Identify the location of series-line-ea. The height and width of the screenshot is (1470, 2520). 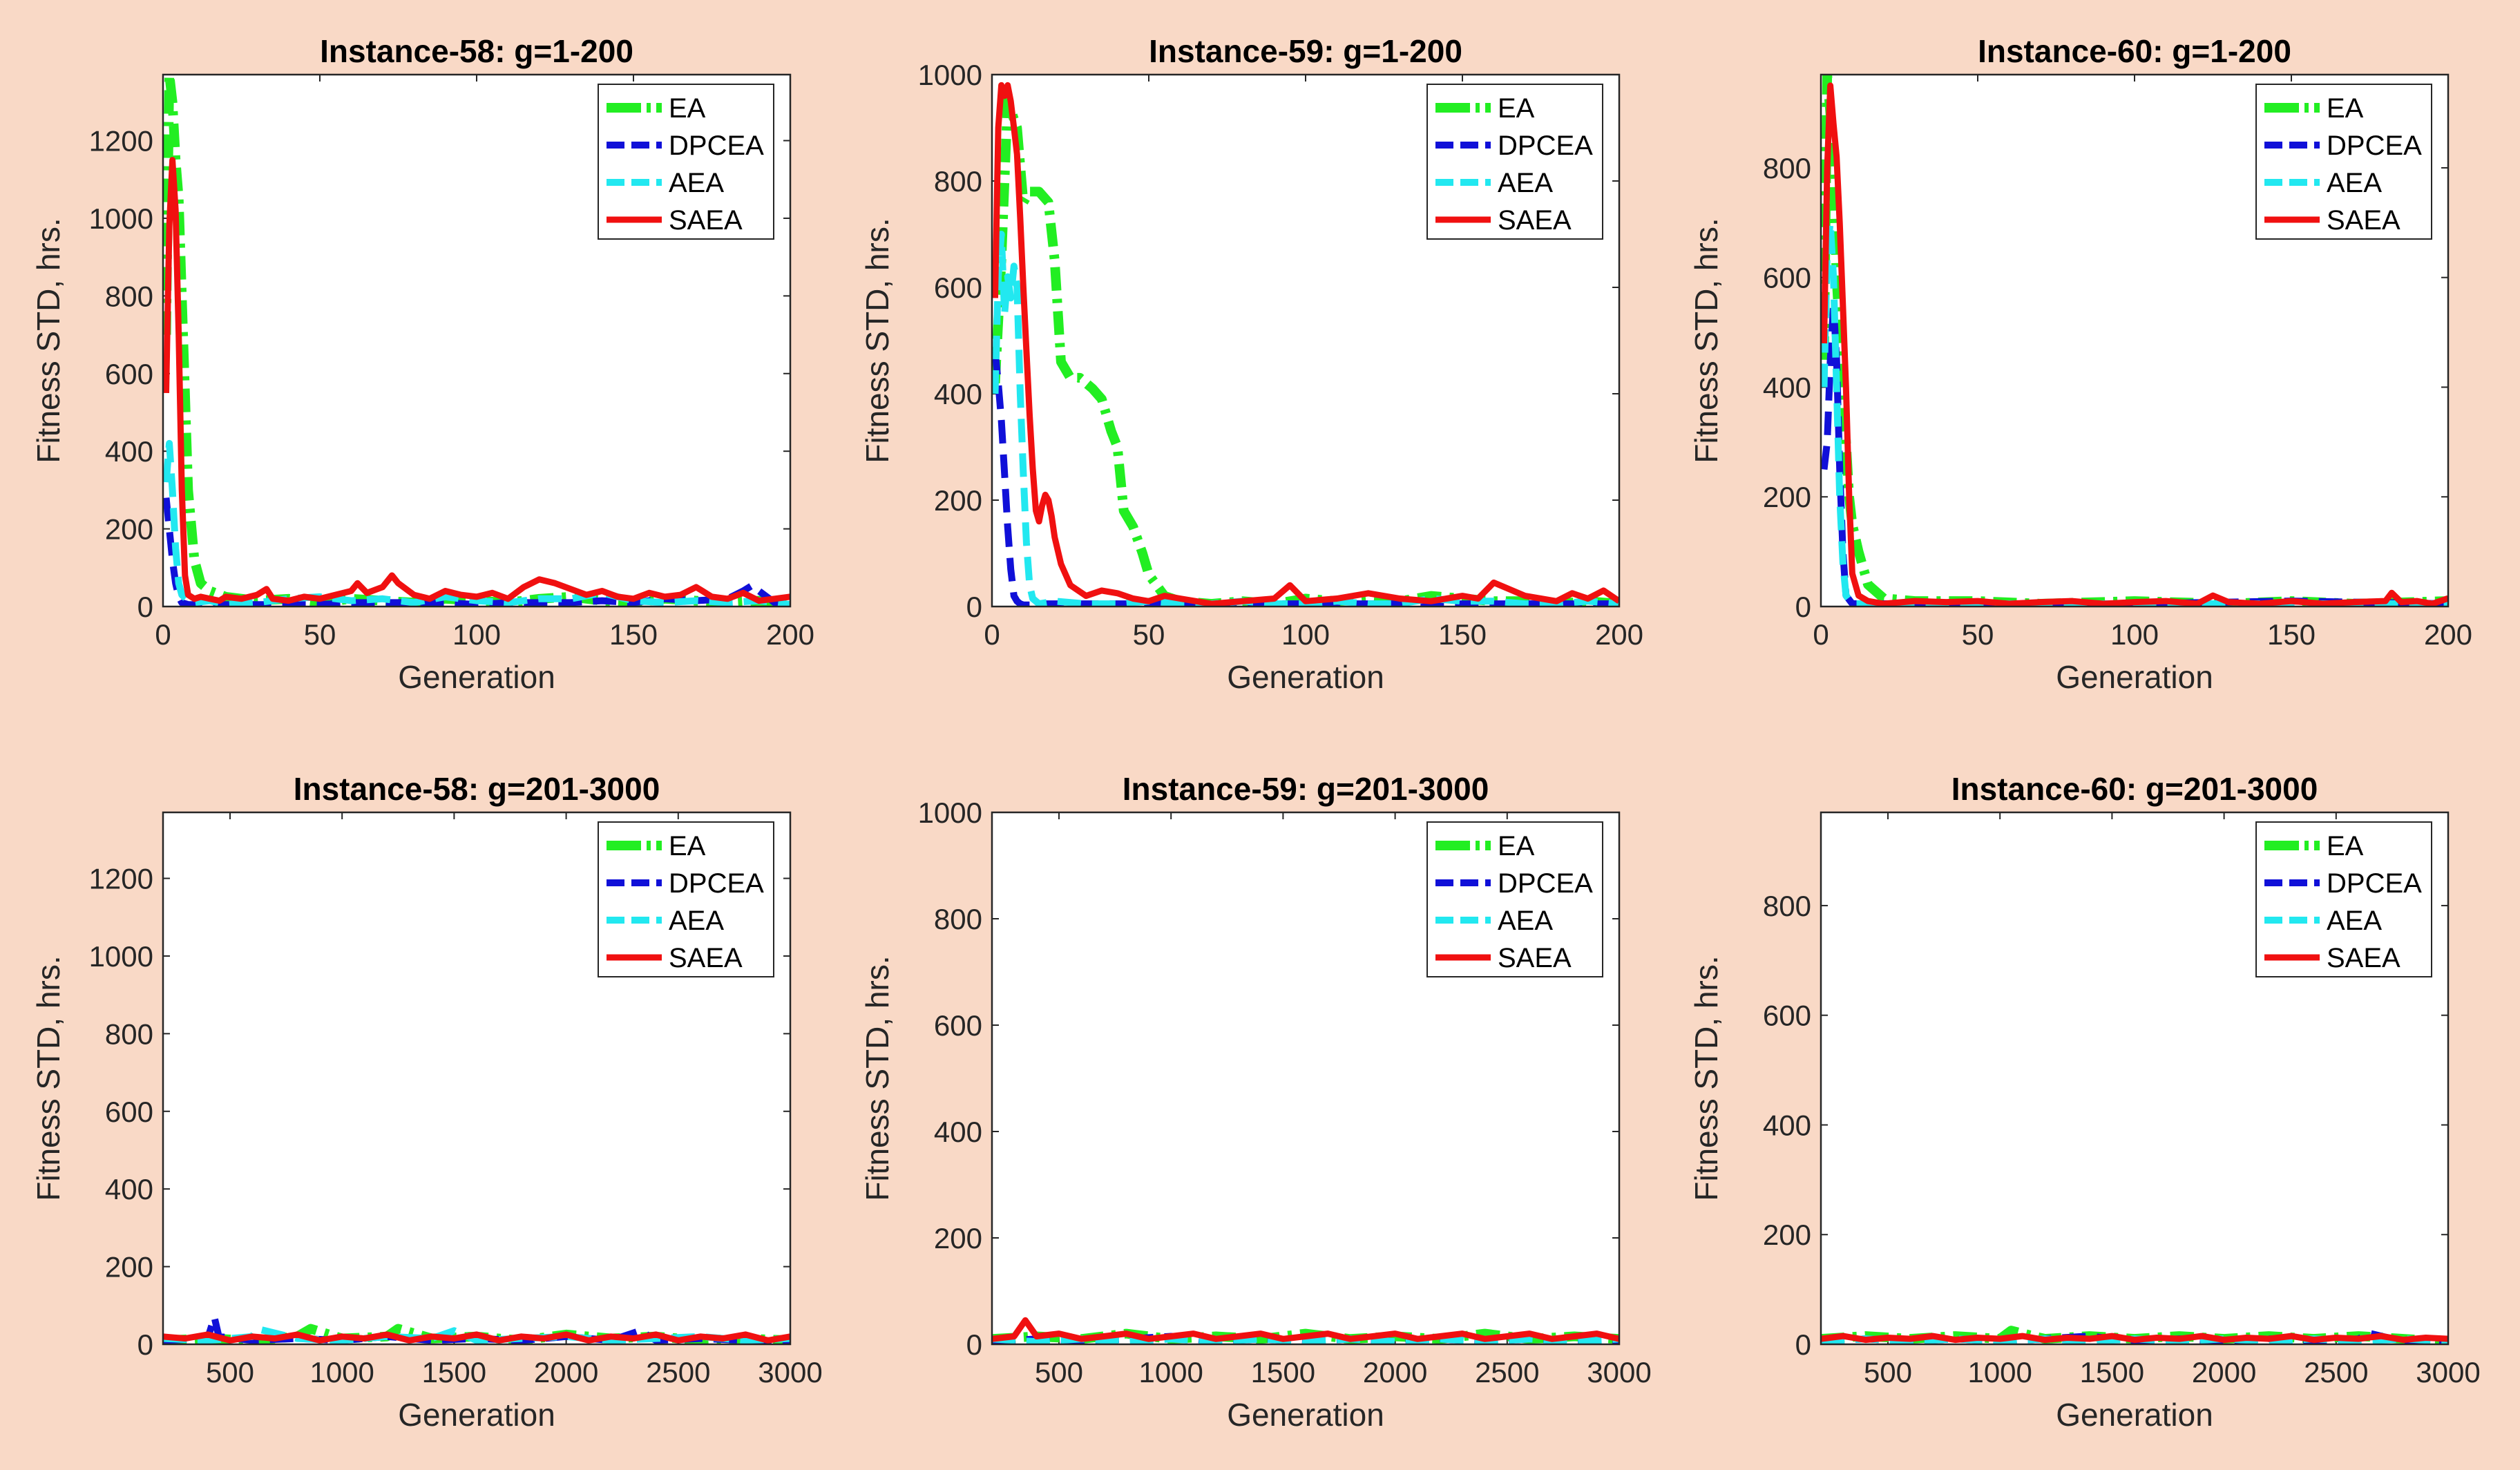
(2134, 341).